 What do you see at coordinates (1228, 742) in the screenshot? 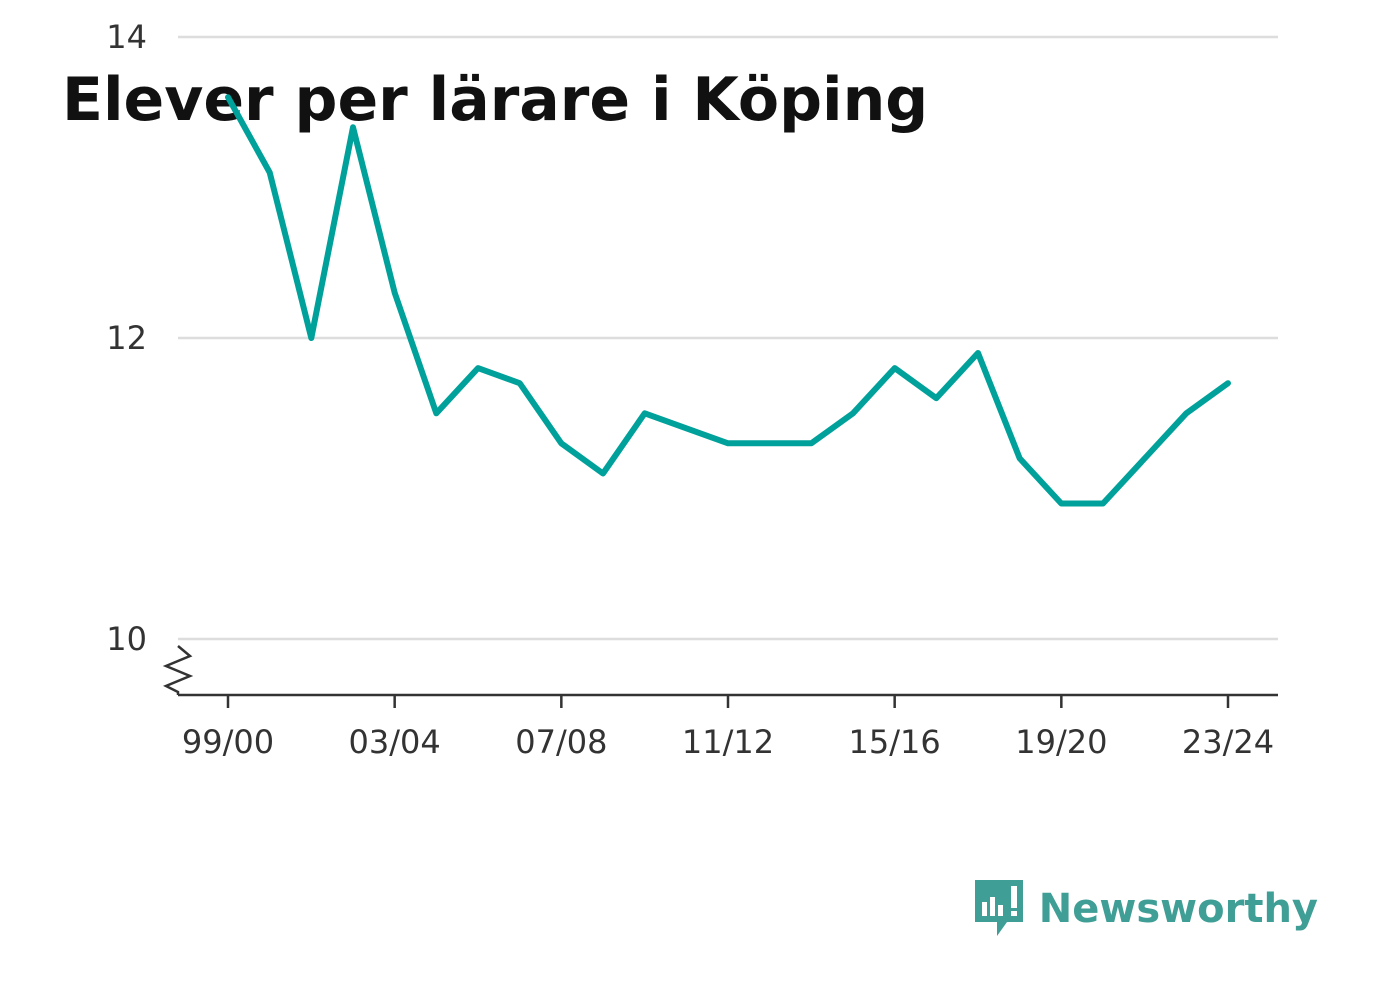
I see `x-tick-label: 23/24` at bounding box center [1228, 742].